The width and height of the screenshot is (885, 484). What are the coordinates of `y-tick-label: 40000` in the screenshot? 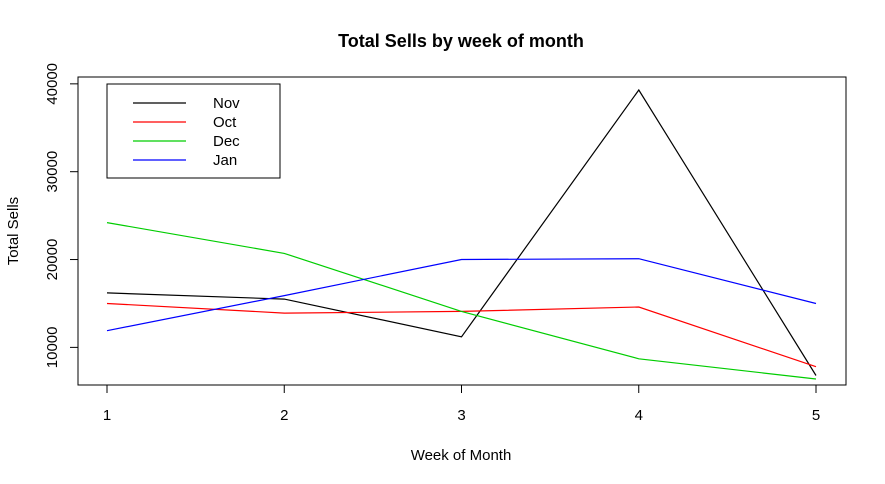 It's located at (52, 84).